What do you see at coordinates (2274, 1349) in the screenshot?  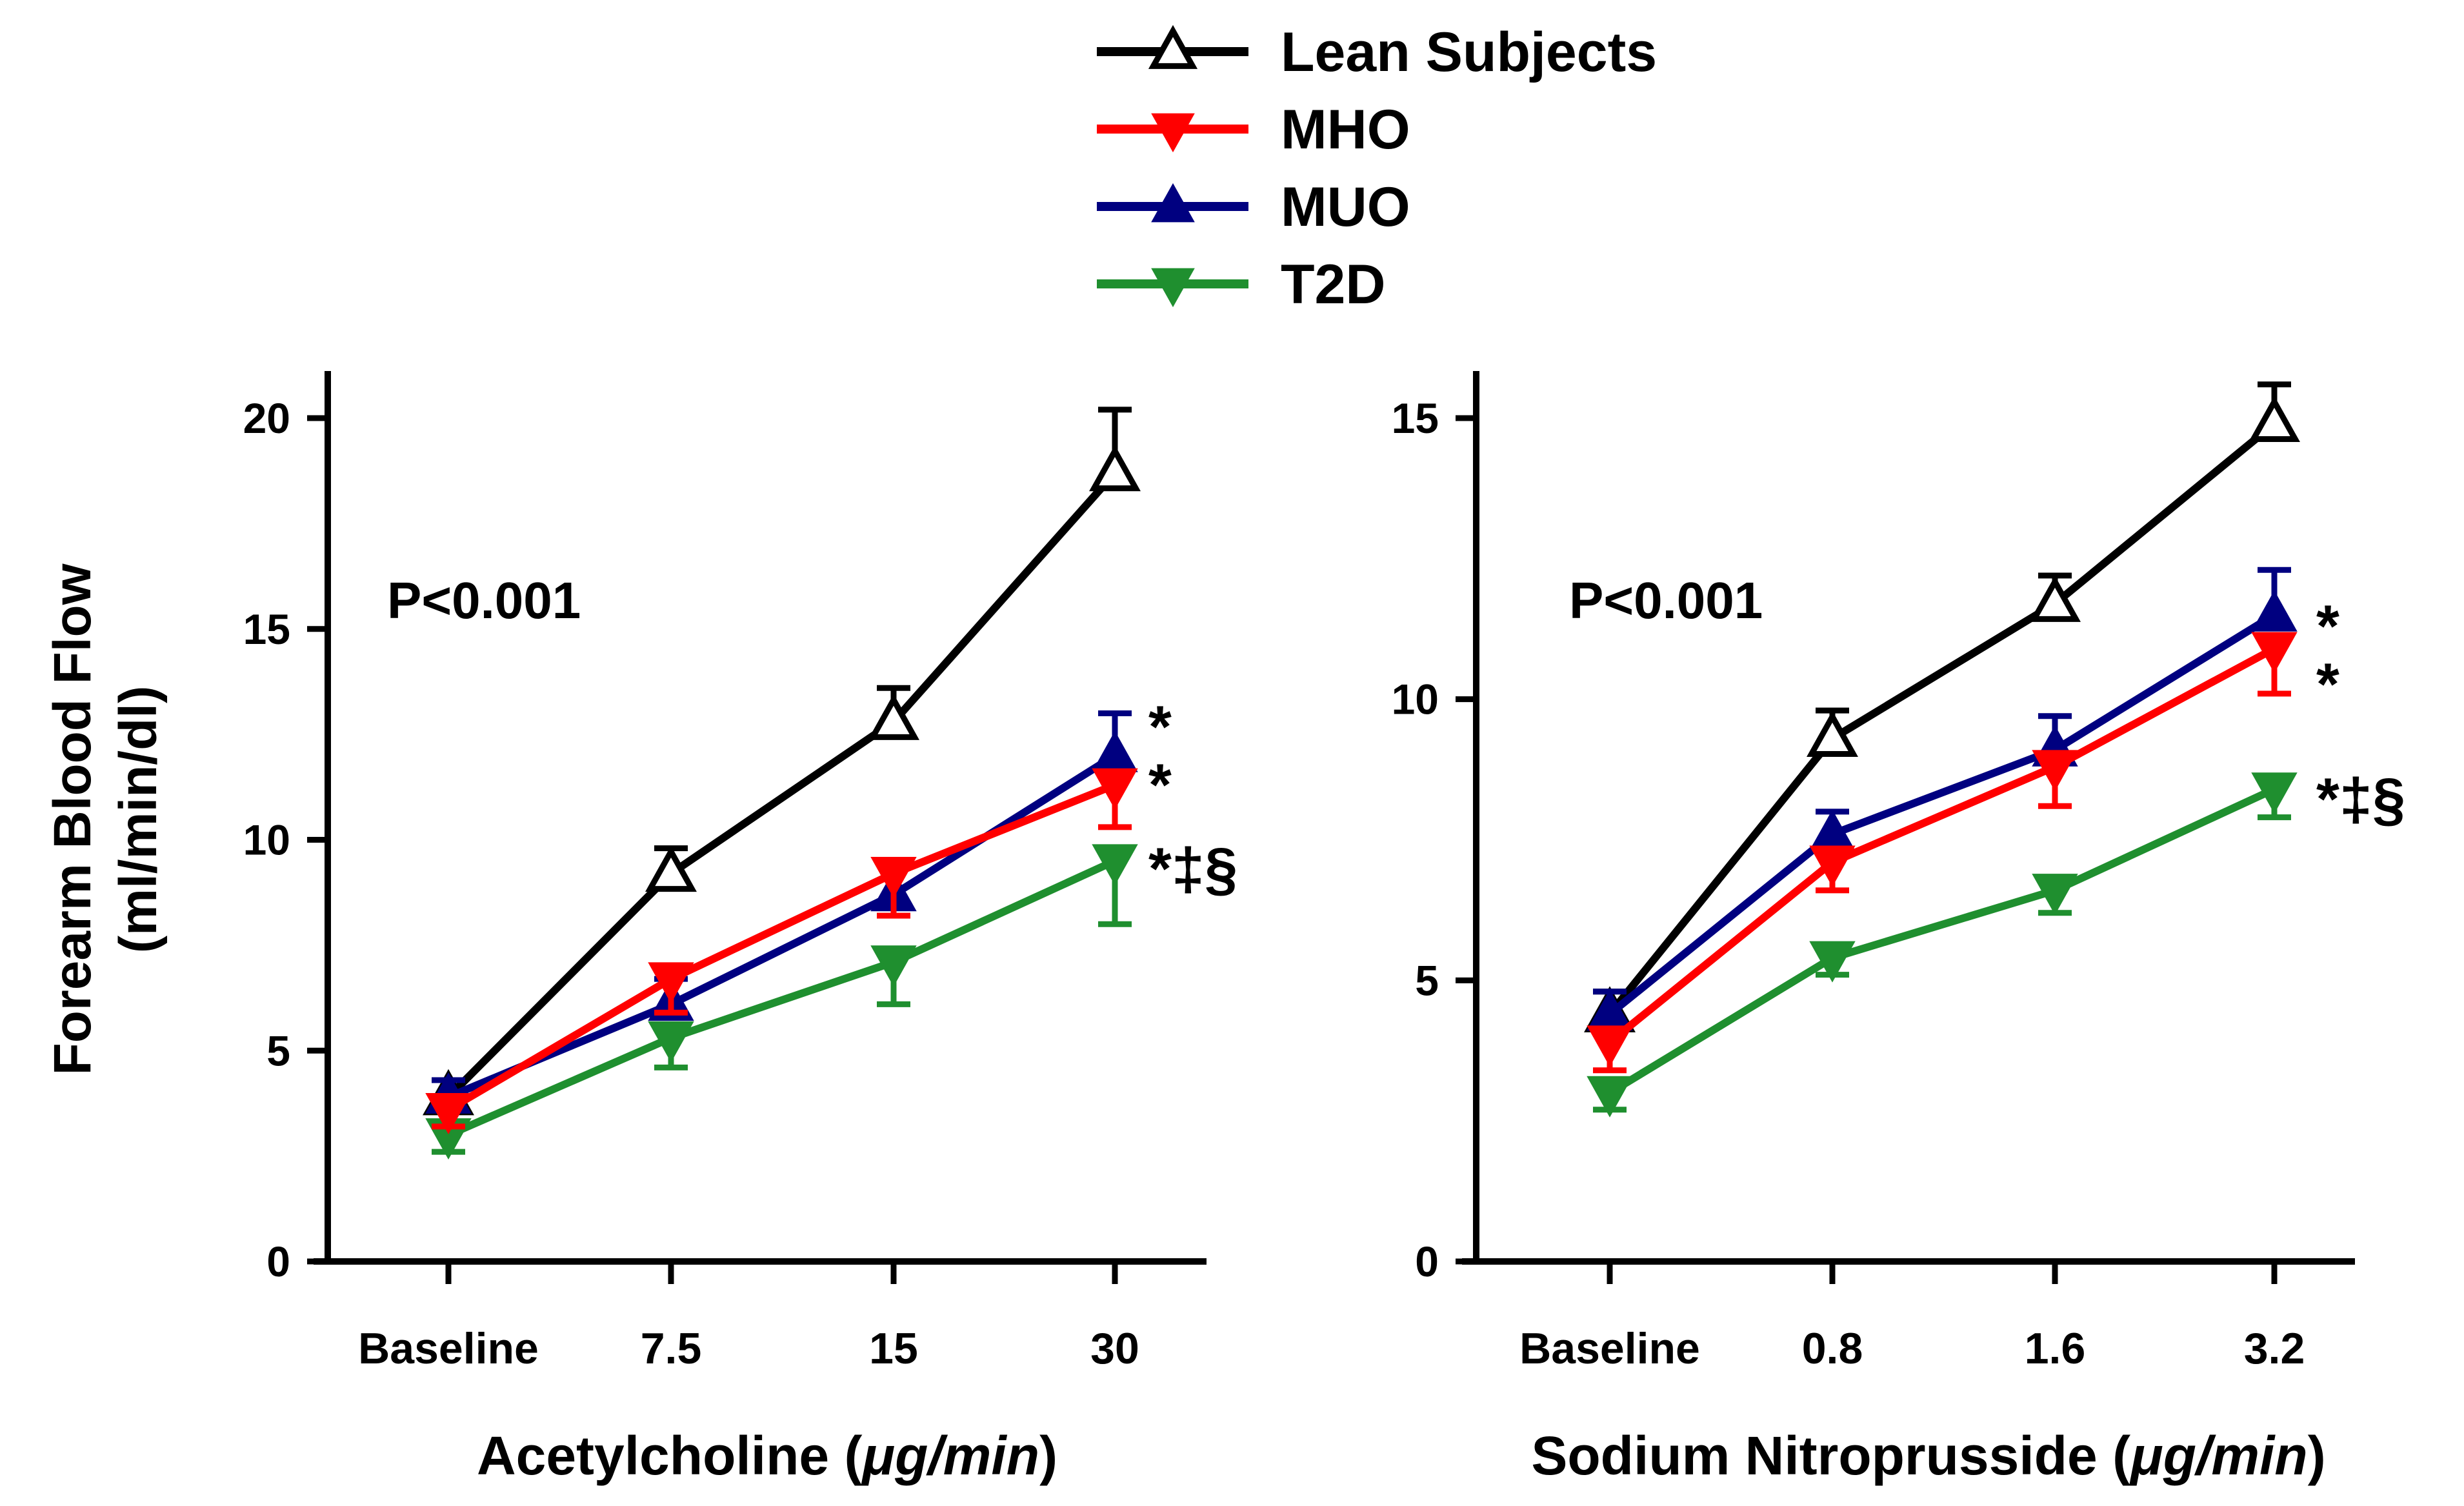 I see `x-tick-label: 3.2` at bounding box center [2274, 1349].